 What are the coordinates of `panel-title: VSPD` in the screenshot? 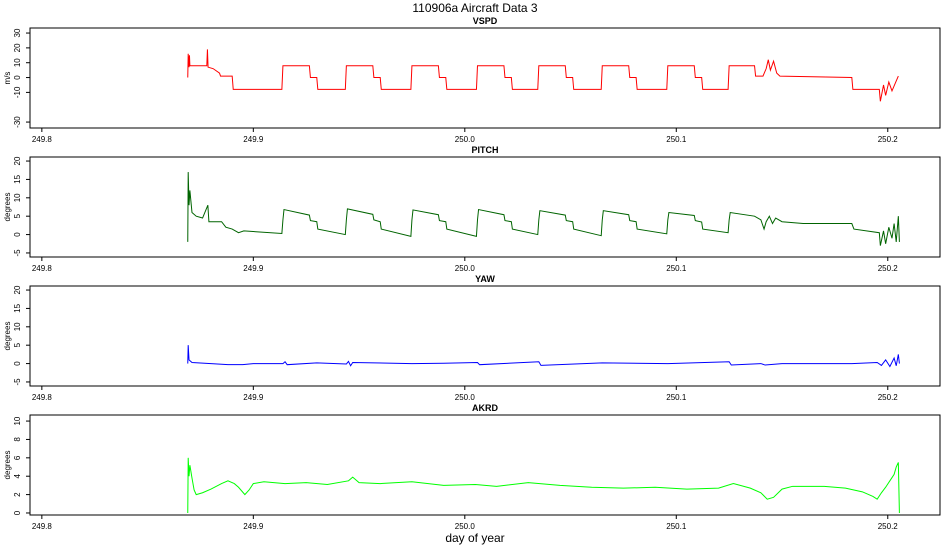 It's located at (485, 21).